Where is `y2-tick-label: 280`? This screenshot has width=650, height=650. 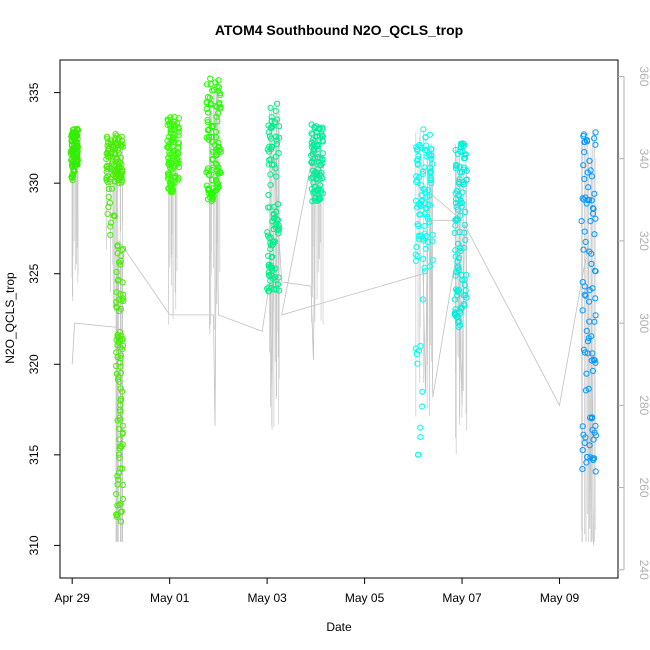
y2-tick-label: 280 is located at coordinates (643, 405).